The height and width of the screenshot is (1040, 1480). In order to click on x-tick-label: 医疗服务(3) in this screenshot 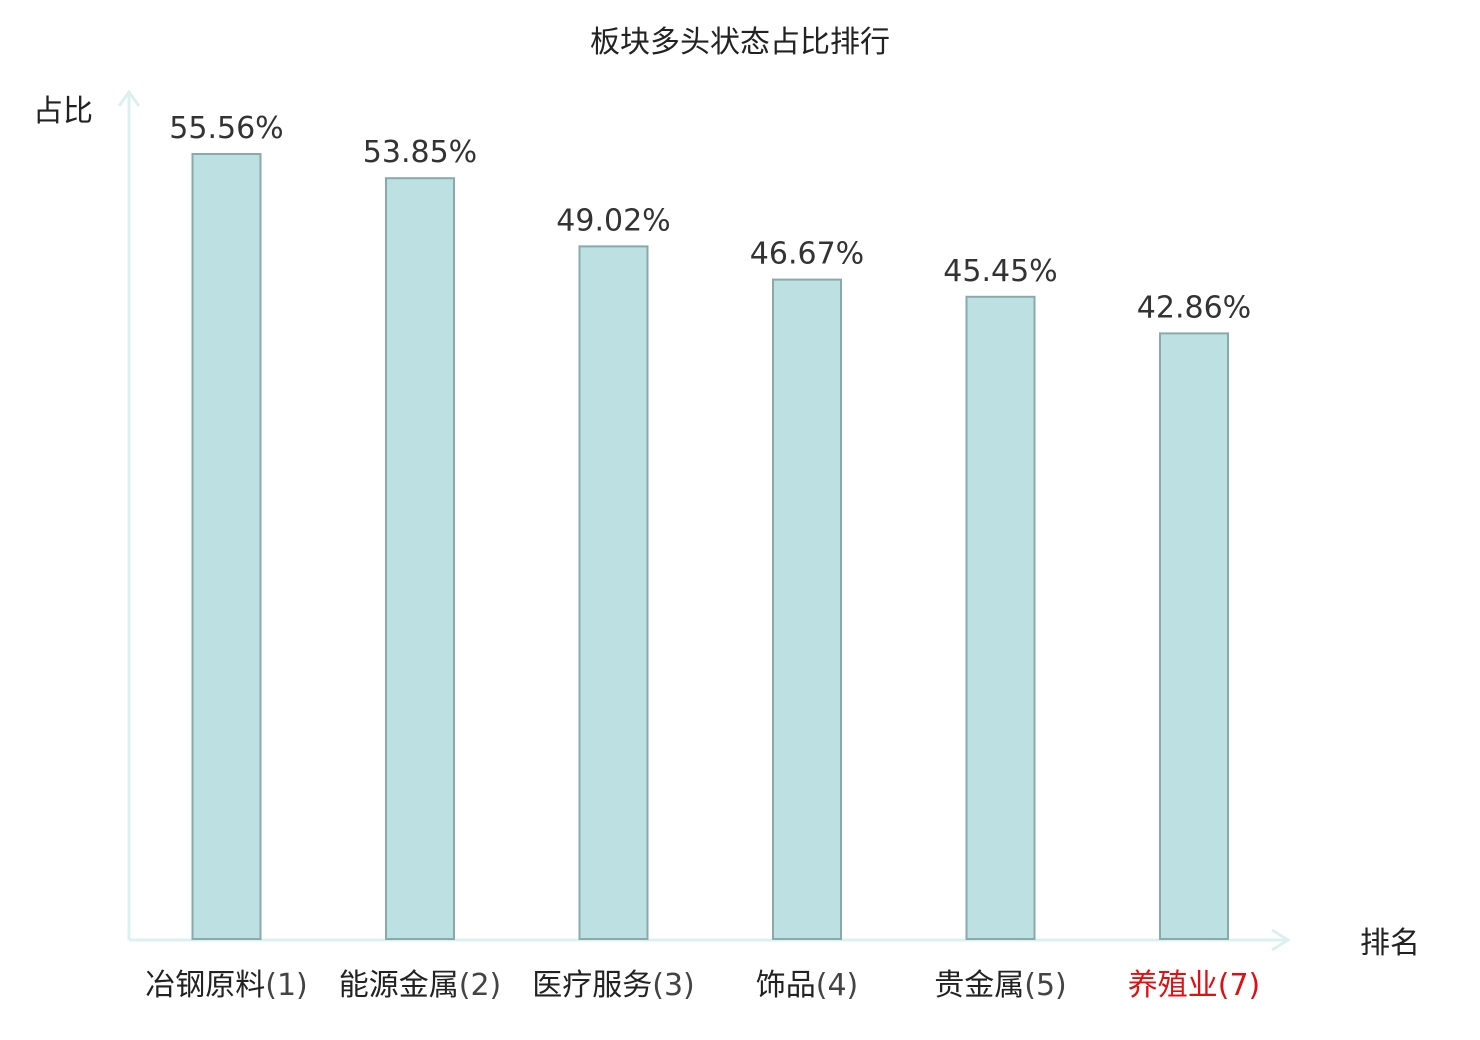, I will do `click(613, 985)`.